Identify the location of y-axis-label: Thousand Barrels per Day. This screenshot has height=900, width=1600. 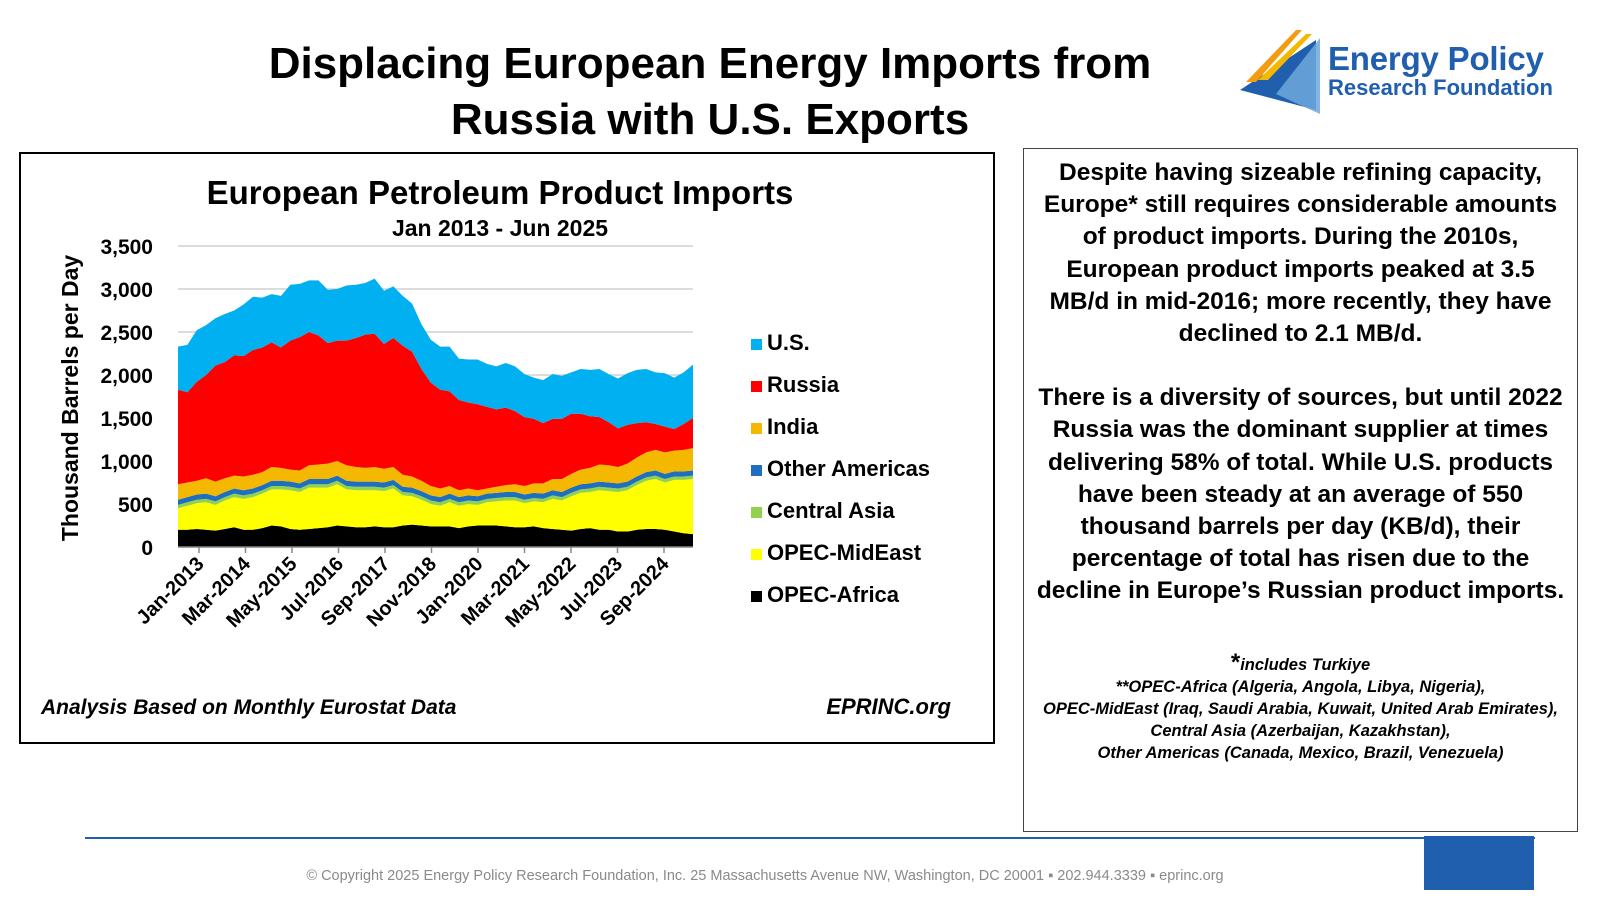
(70, 398).